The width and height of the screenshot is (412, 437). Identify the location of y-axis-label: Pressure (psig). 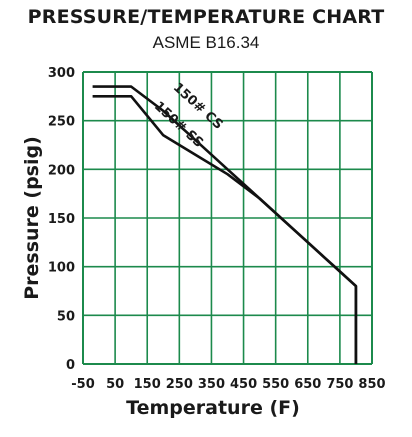
(32, 218).